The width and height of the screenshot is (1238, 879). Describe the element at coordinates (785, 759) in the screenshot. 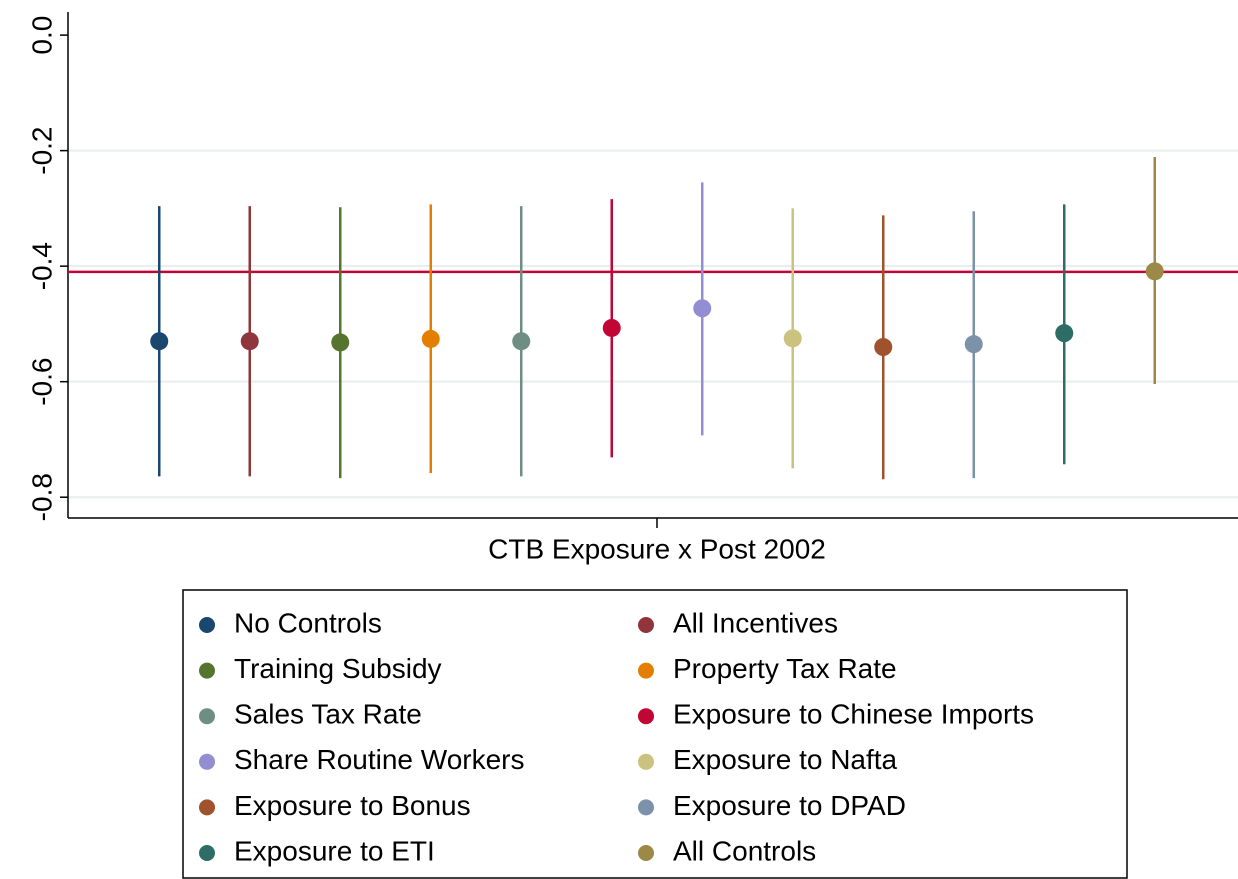

I see `legend-label: Exposure to Nafta` at that location.